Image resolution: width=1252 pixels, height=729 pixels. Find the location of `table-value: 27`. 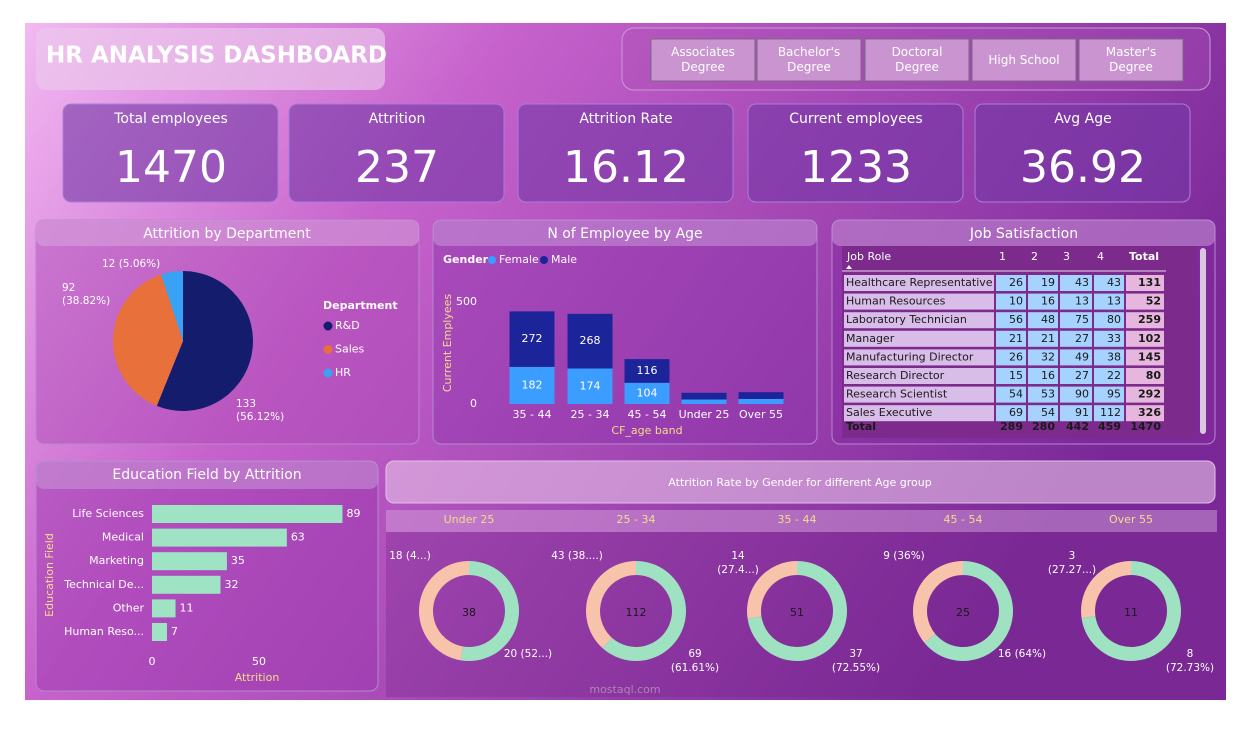

table-value: 27 is located at coordinates (1082, 338).